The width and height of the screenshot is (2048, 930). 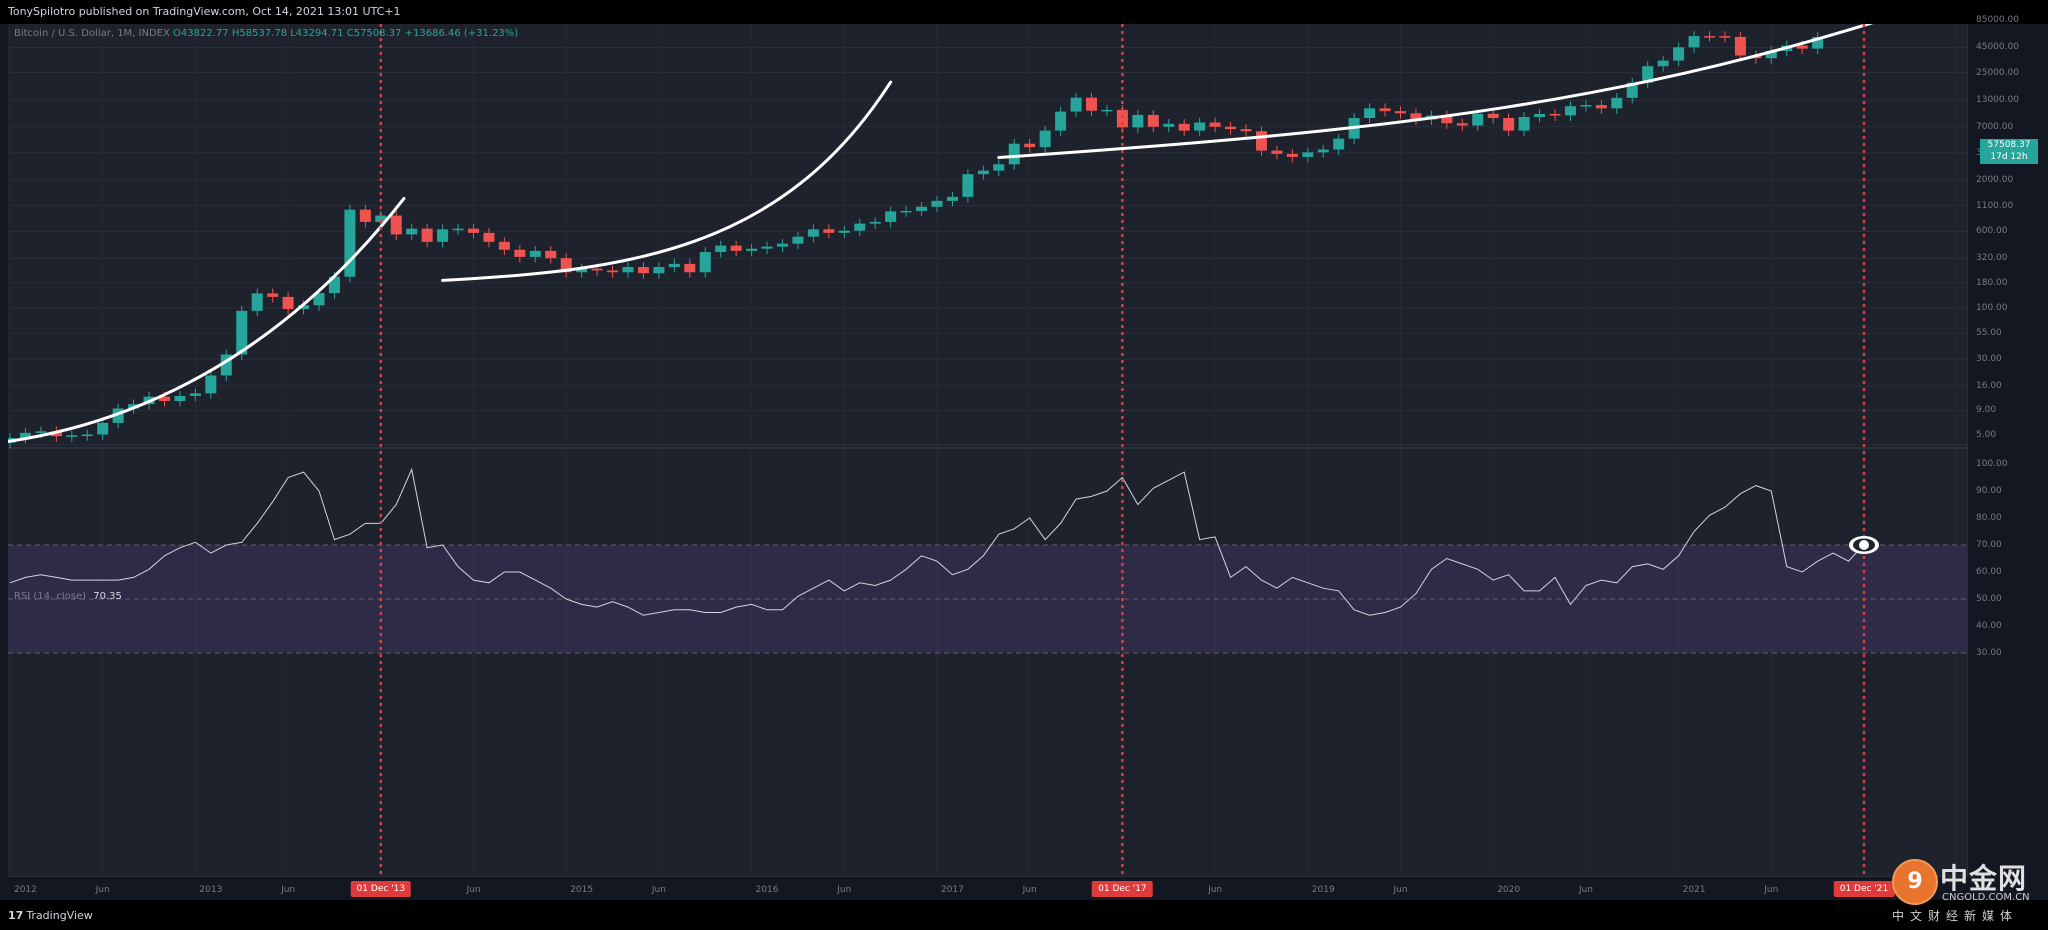 I want to click on time-label: 2012, so click(x=25, y=890).